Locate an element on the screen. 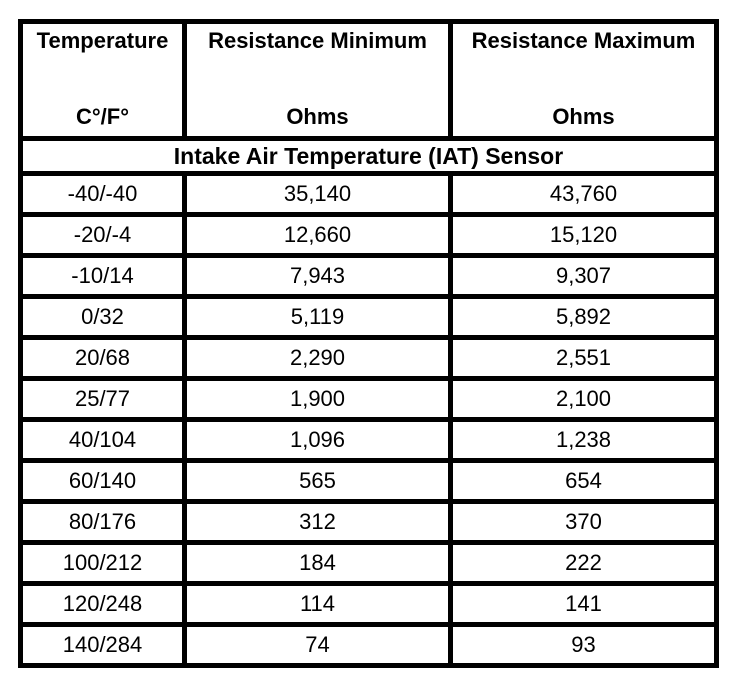  table-row: 120/248 114 141 is located at coordinates (368, 604).